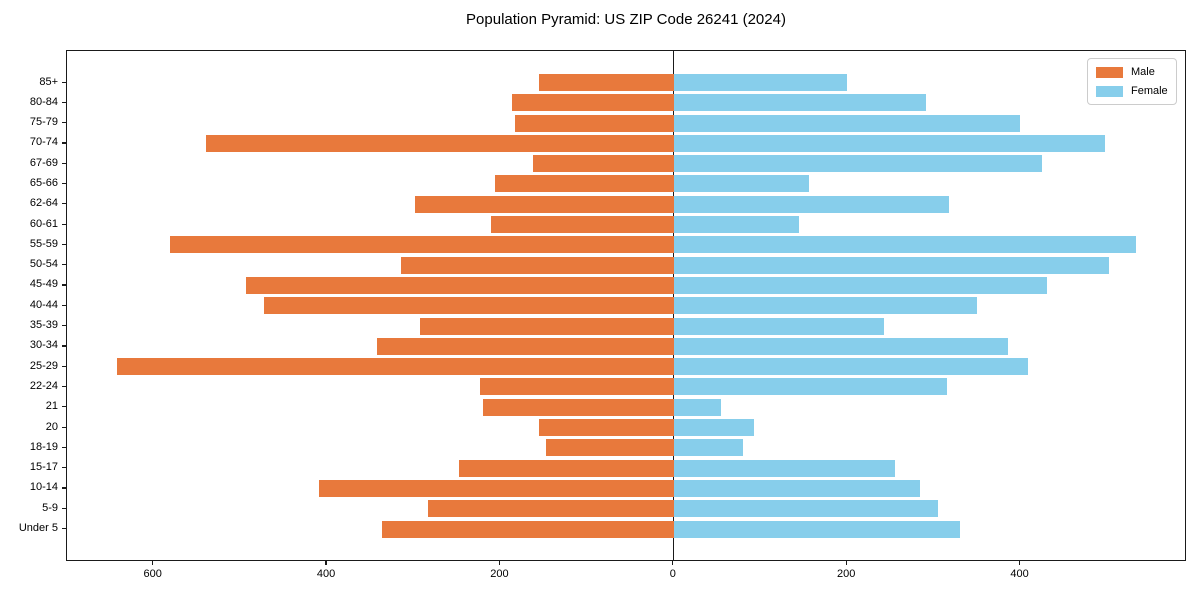 The image size is (1200, 600). What do you see at coordinates (43, 203) in the screenshot?
I see `y-tick-label: 62-64` at bounding box center [43, 203].